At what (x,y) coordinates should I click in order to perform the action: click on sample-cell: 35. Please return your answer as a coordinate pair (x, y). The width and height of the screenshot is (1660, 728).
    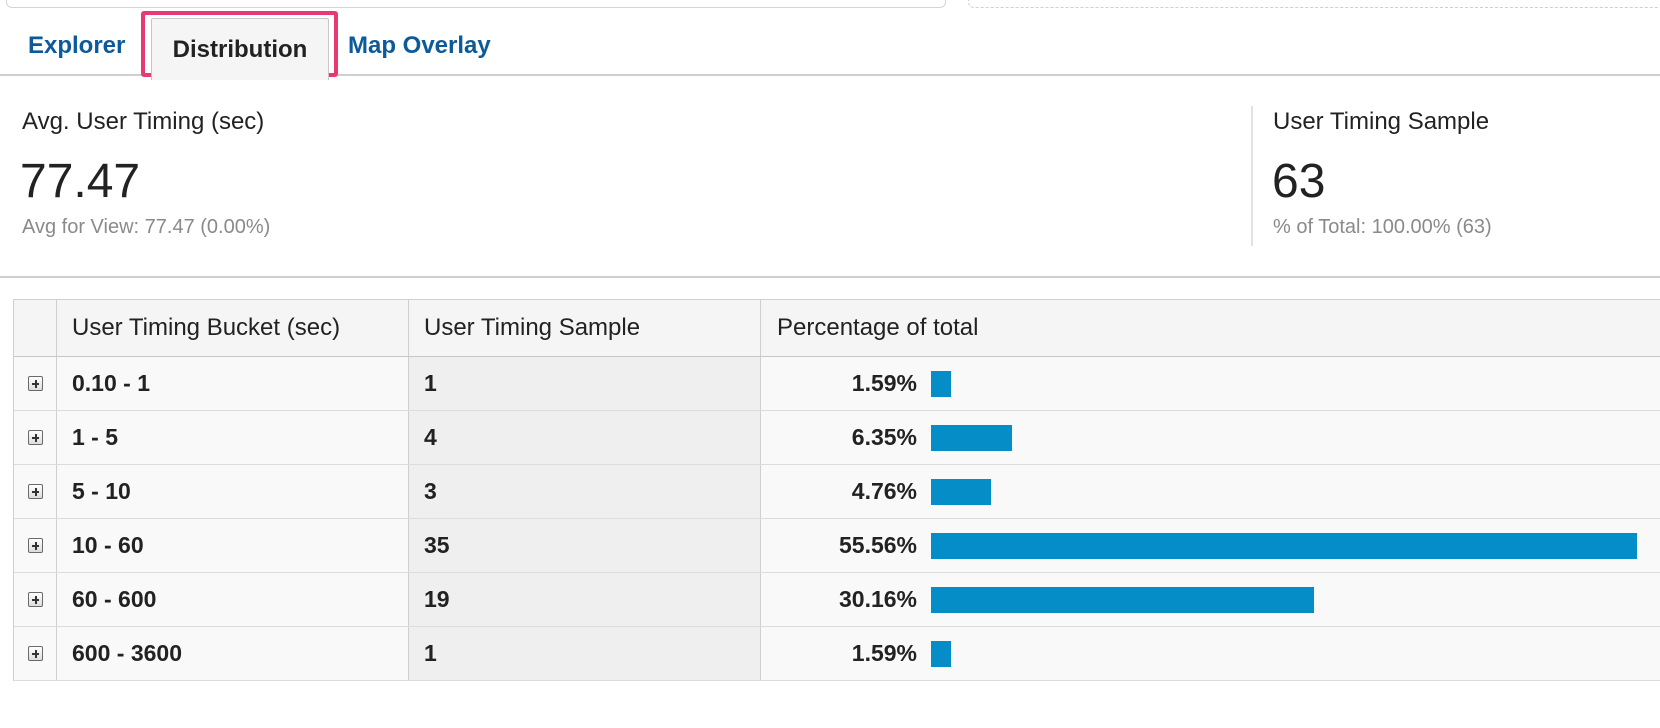
    Looking at the image, I should click on (585, 545).